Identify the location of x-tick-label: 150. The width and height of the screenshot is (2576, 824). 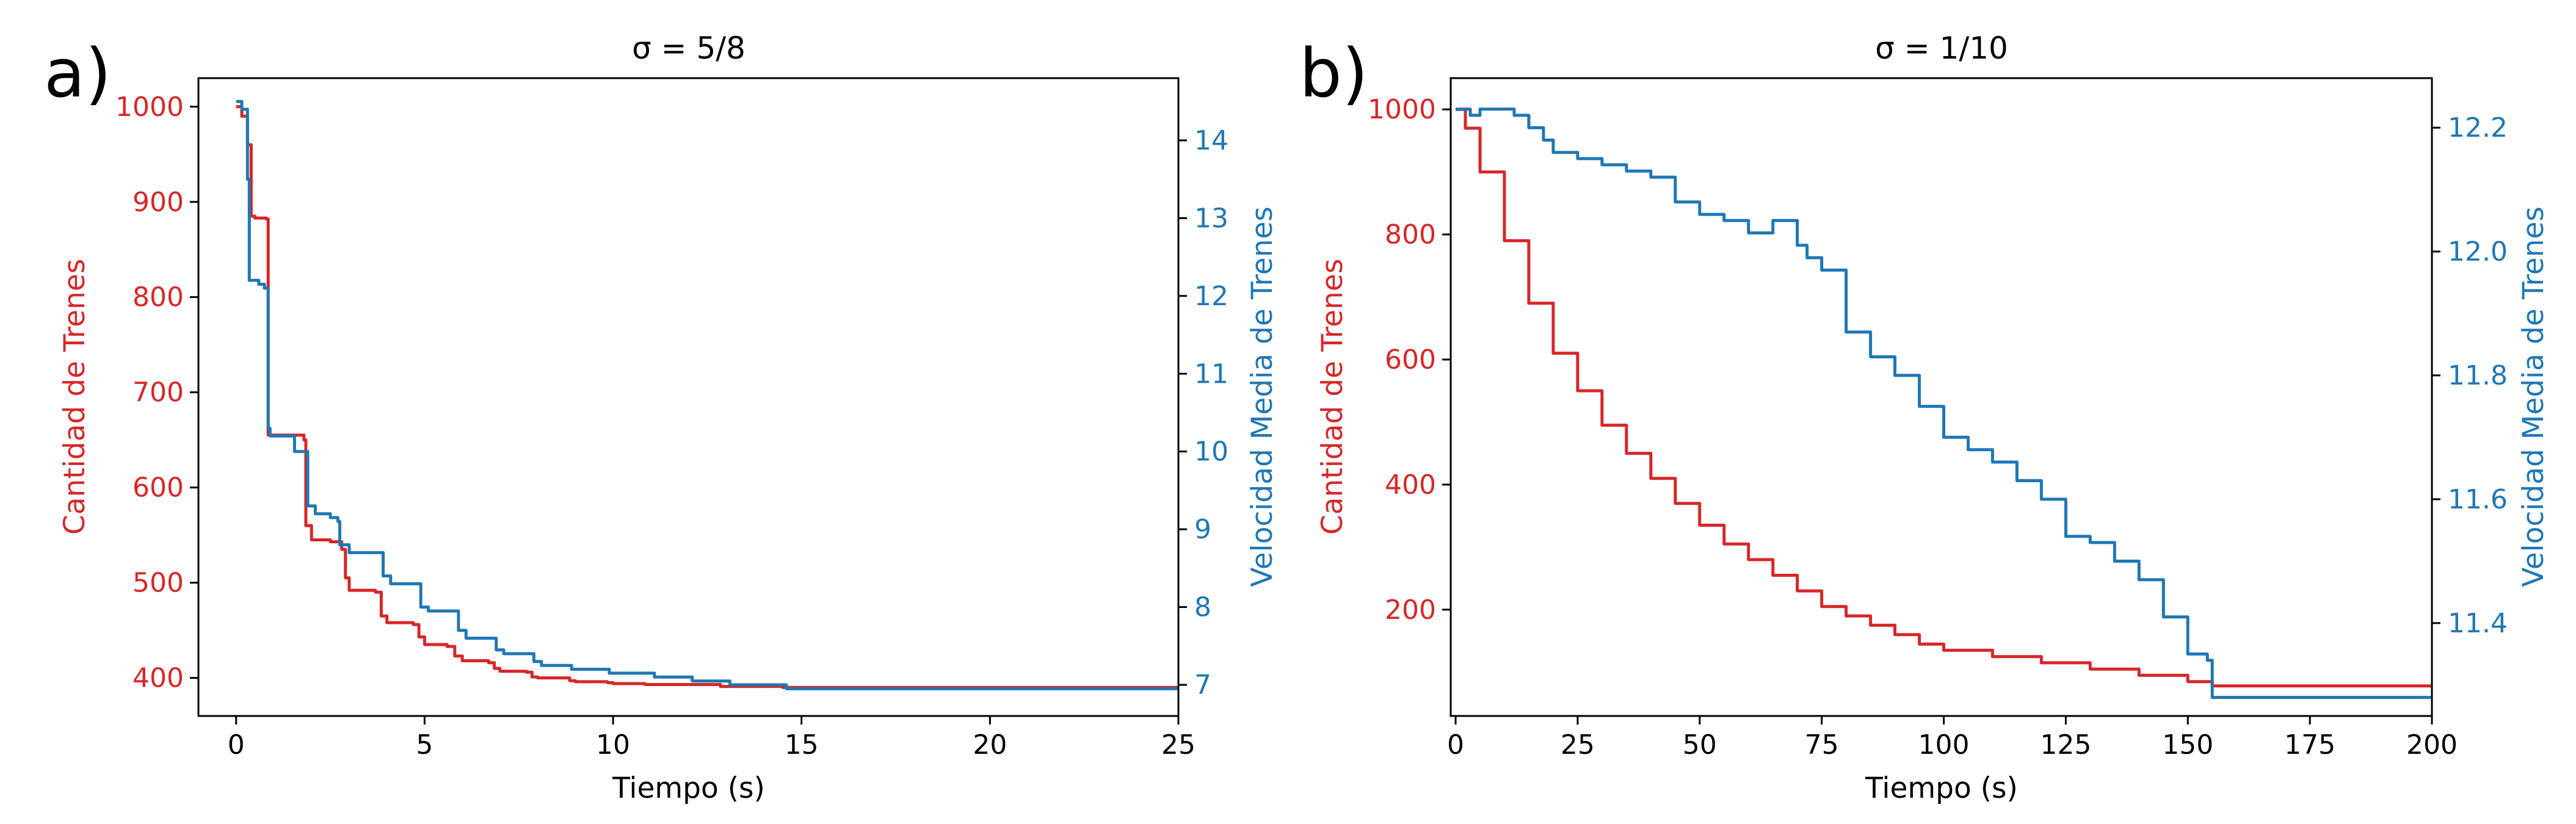
(2187, 745).